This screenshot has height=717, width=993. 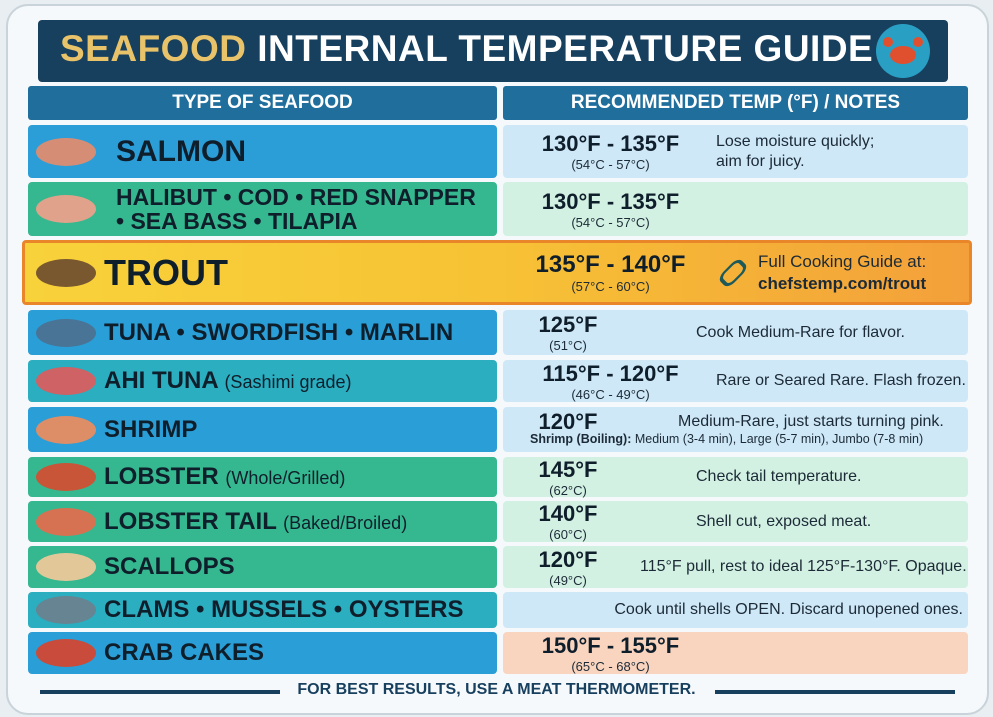 I want to click on notes: Medium-Rare, just starts turning pink., so click(x=811, y=421).